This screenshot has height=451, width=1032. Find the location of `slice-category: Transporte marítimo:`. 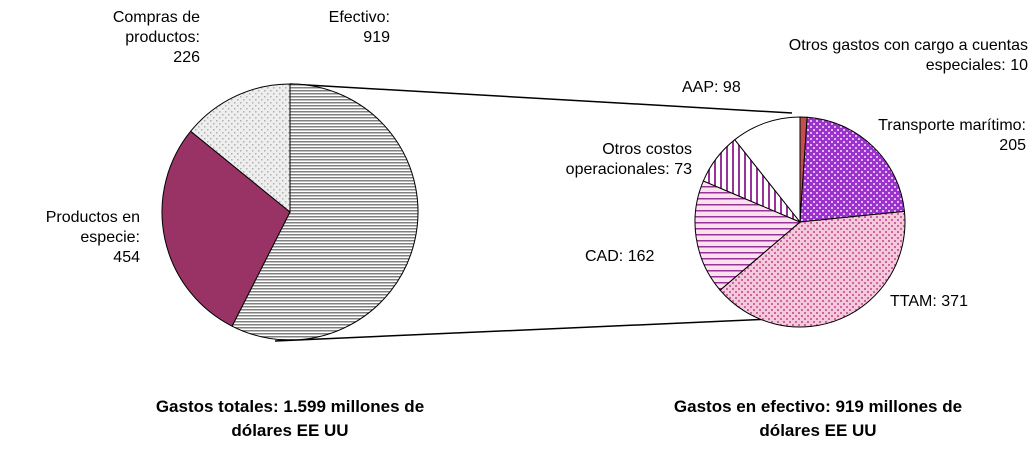

slice-category: Transporte marítimo: is located at coordinates (952, 125).